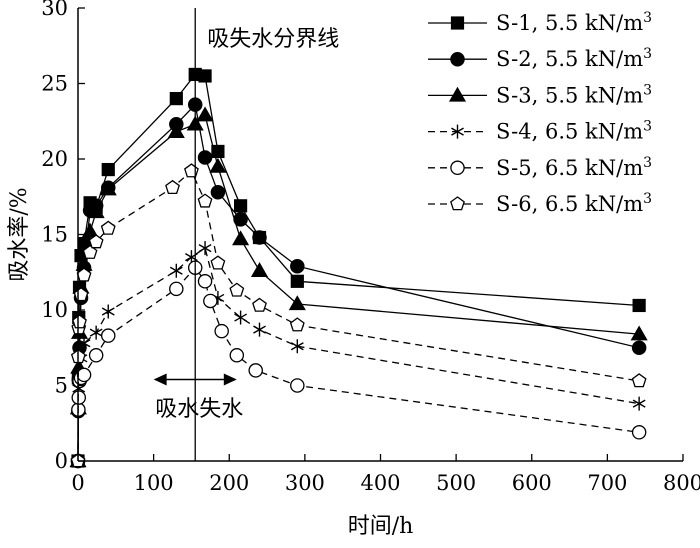  I want to click on legend-label: S-4, 6.5 kN/m3, so click(574, 131).